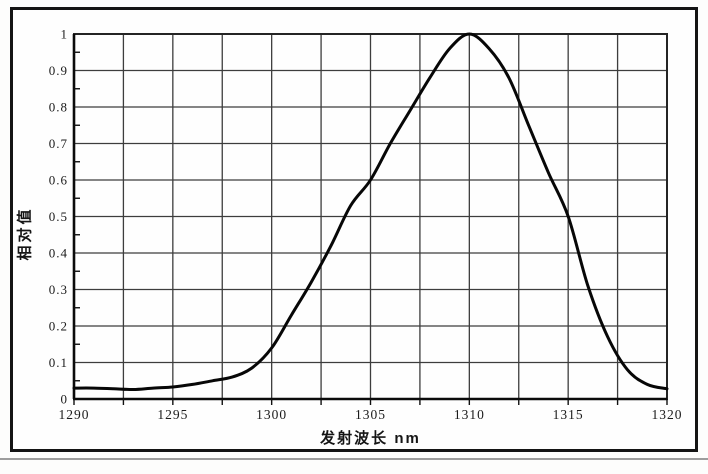 This screenshot has width=708, height=474. I want to click on y-tick-label: 0.6, so click(58, 180).